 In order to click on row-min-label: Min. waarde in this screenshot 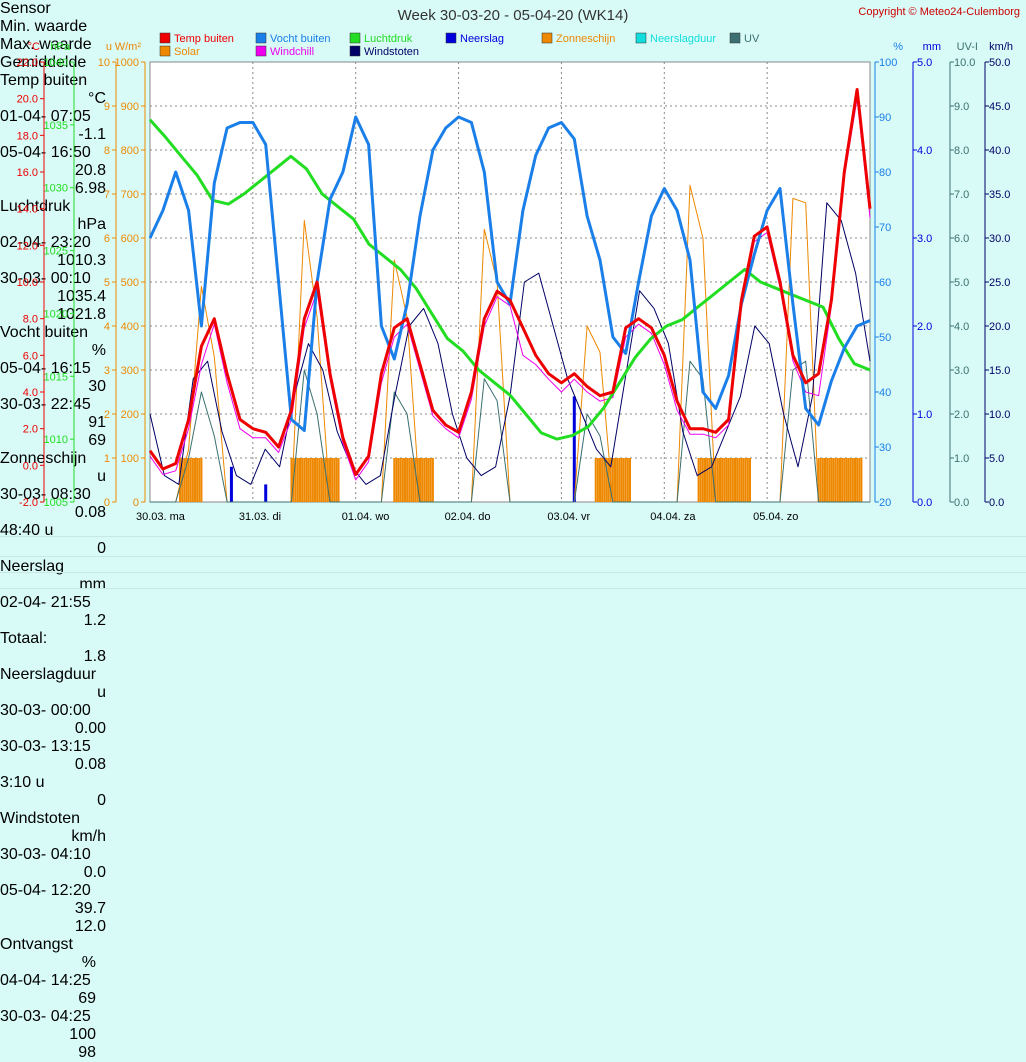, I will do `click(44, 26)`.